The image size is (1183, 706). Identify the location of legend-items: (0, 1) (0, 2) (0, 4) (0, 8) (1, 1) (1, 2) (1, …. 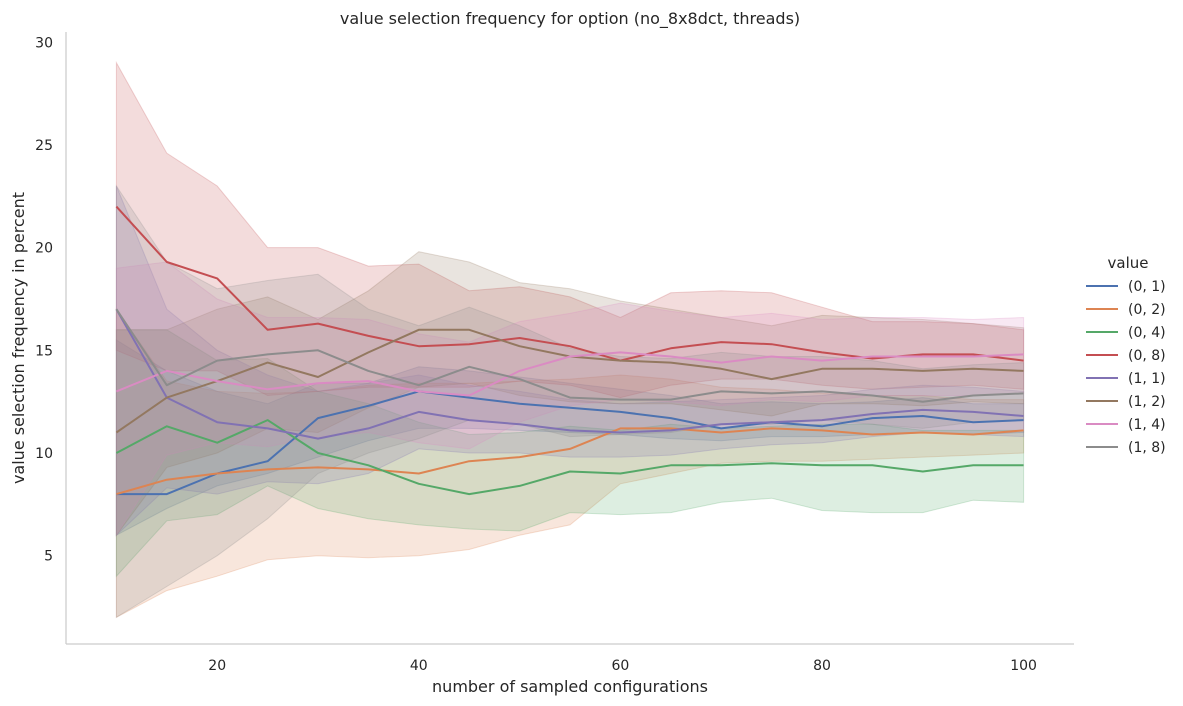
(1126, 367).